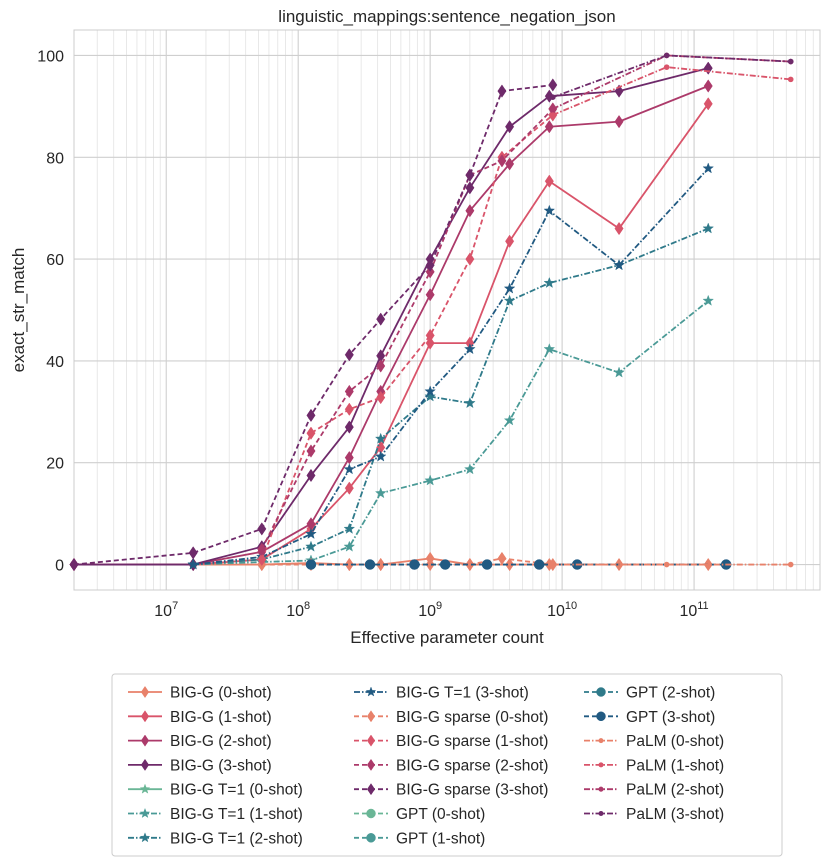 This screenshot has height=867, width=830. I want to click on legend-label: BIG-G T=1 (0-shot), so click(236, 790).